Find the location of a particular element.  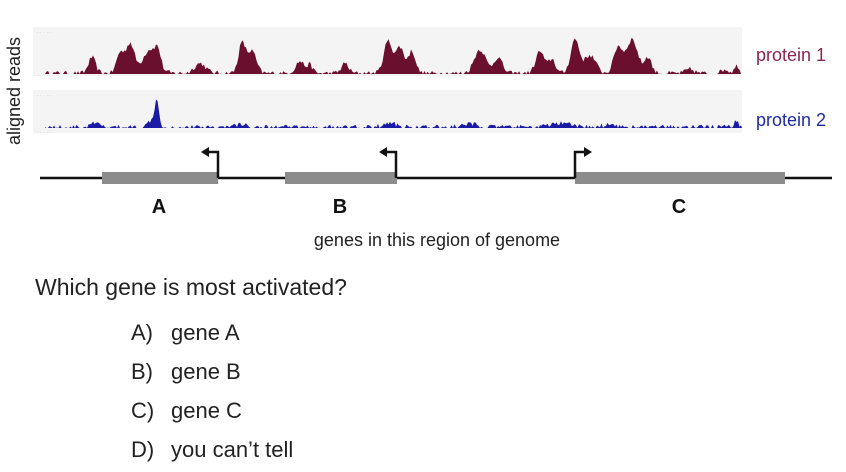

track-protein-1-scale-top: ··· · ··· is located at coordinates (44, 32).